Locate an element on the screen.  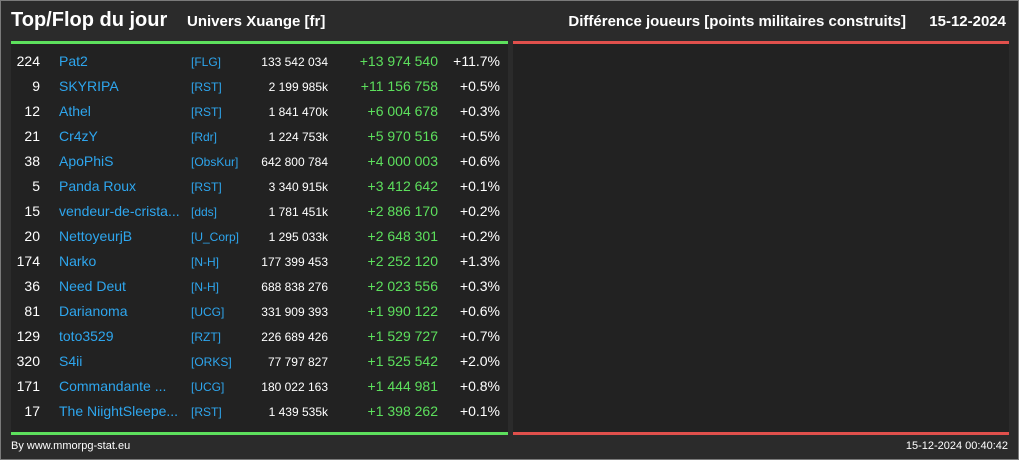
alliance-tag-link: [U_Corp] is located at coordinates (215, 237).